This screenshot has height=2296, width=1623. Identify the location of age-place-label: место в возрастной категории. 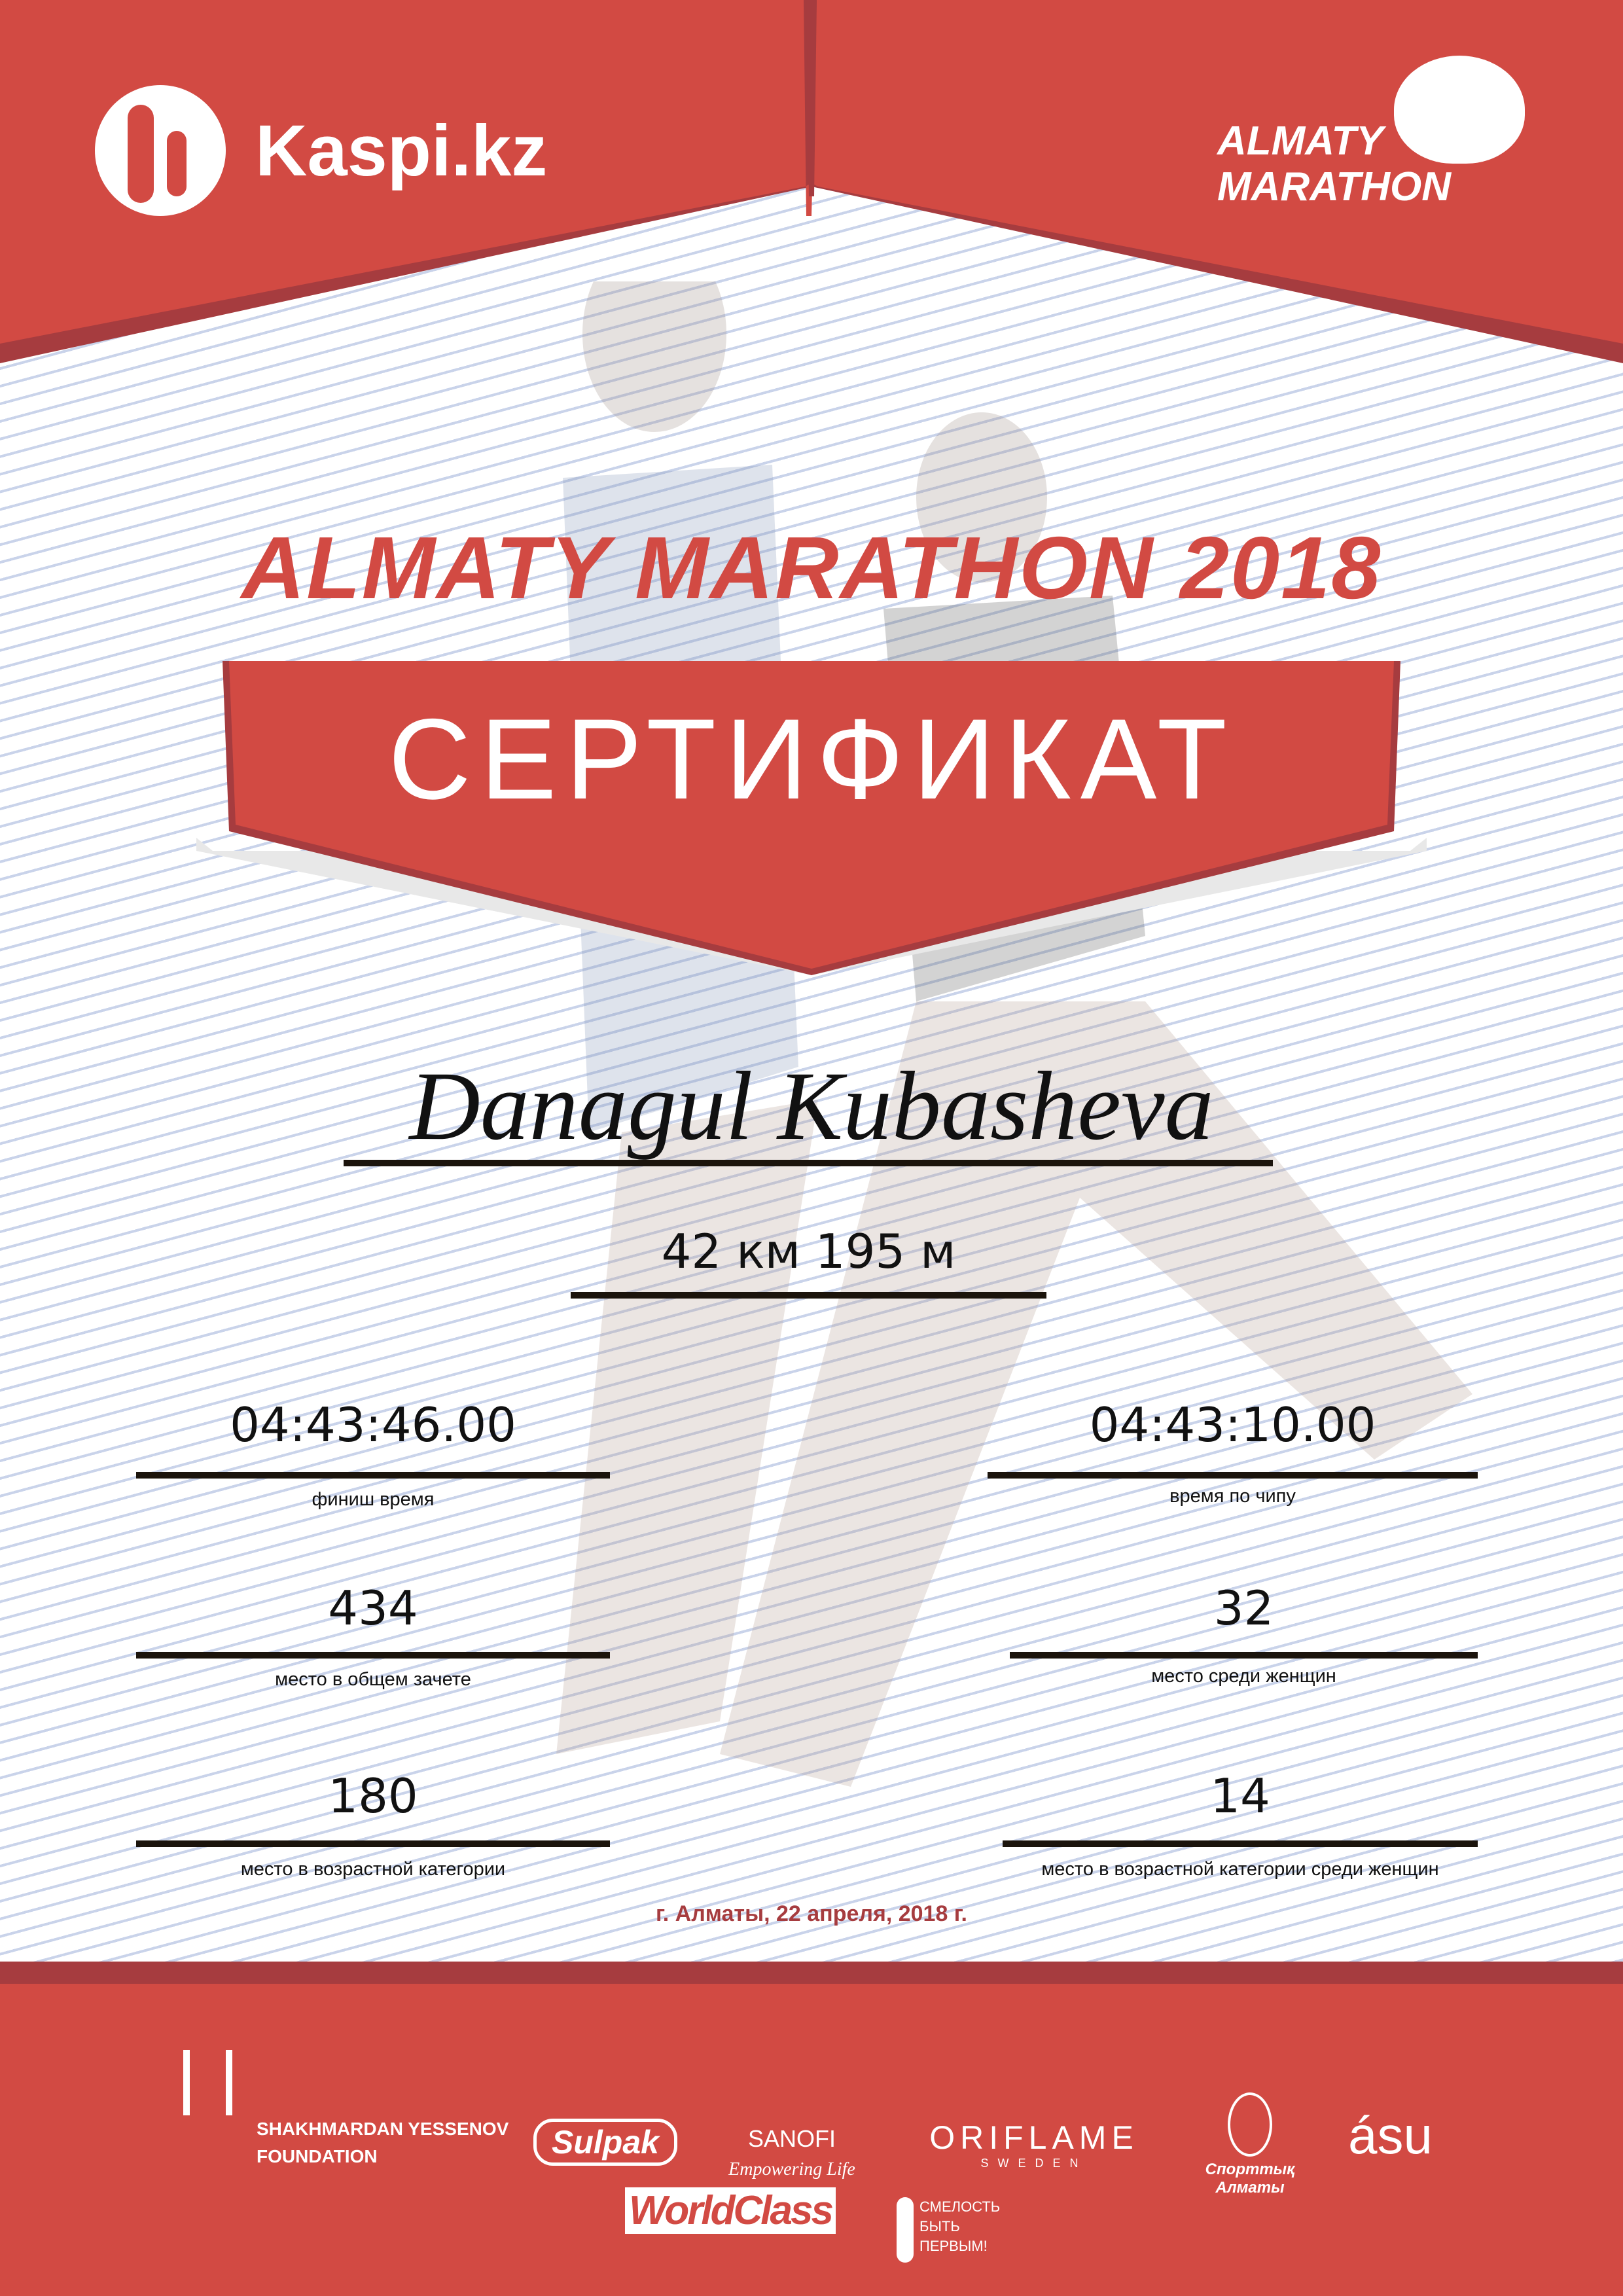
(373, 1869).